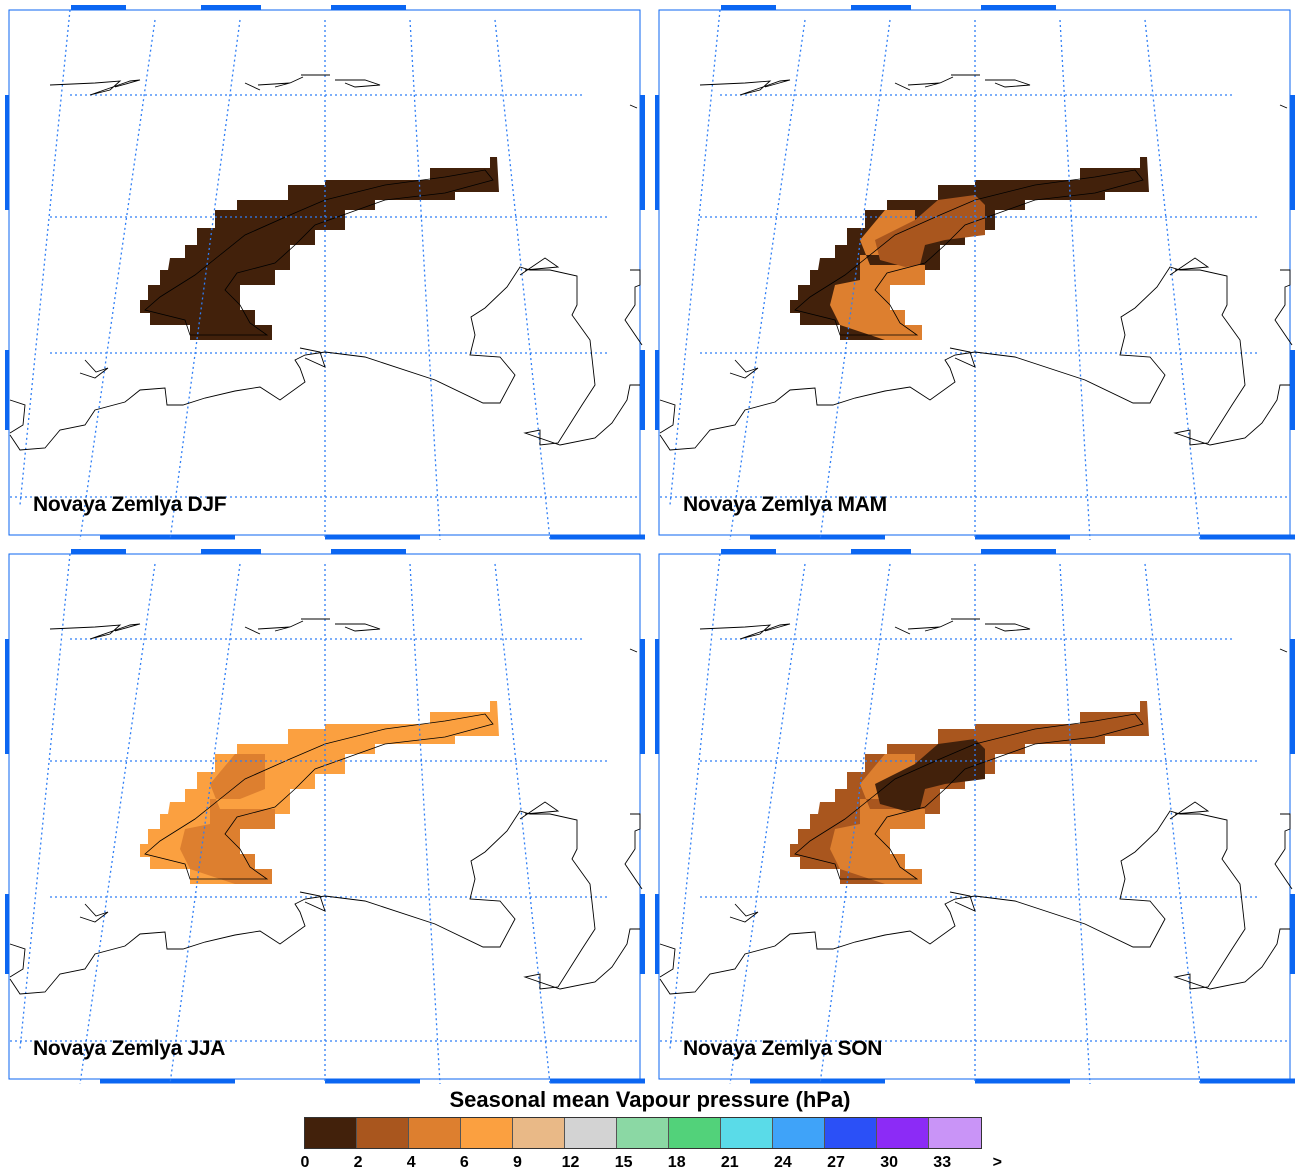  Describe the element at coordinates (785, 504) in the screenshot. I see `panel-title: Novaya Zemlya MAM` at that location.